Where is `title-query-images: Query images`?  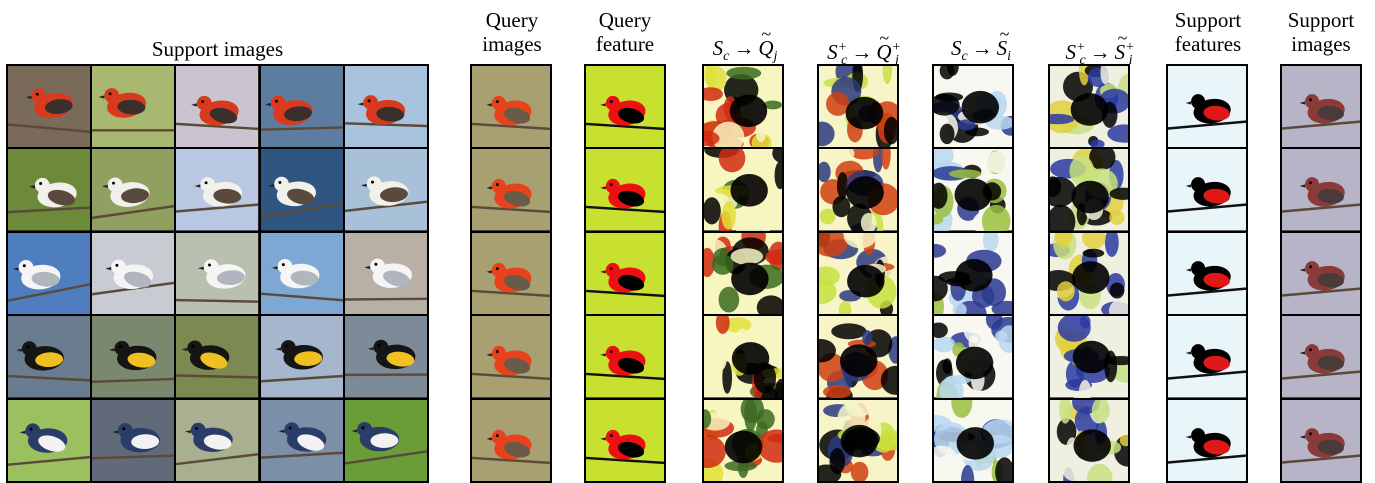
title-query-images: Query images is located at coordinates (512, 32).